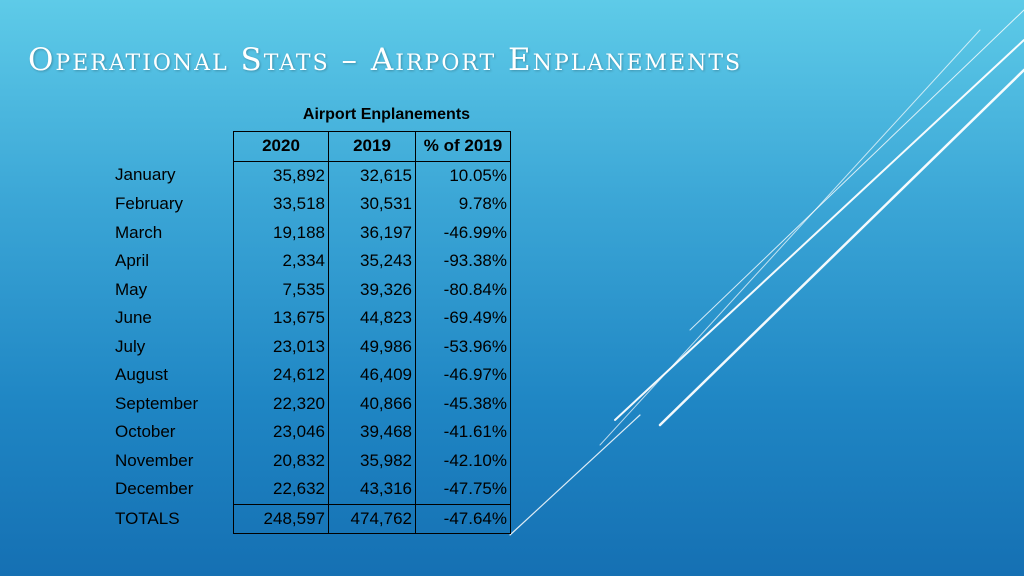  What do you see at coordinates (463, 204) in the screenshot?
I see `pct-cell: 9.78%` at bounding box center [463, 204].